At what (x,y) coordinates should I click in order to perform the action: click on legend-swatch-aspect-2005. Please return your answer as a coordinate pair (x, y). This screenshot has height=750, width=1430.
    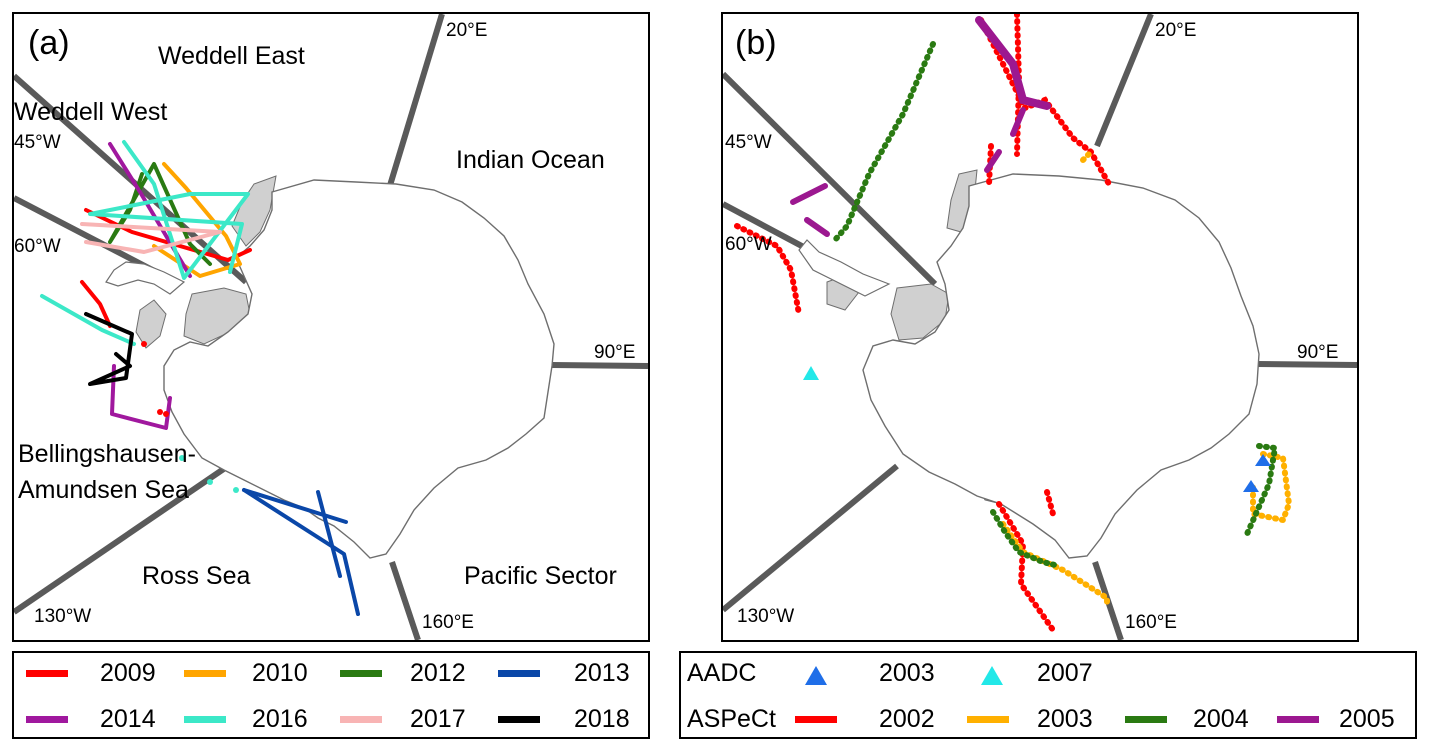
    Looking at the image, I should click on (1298, 719).